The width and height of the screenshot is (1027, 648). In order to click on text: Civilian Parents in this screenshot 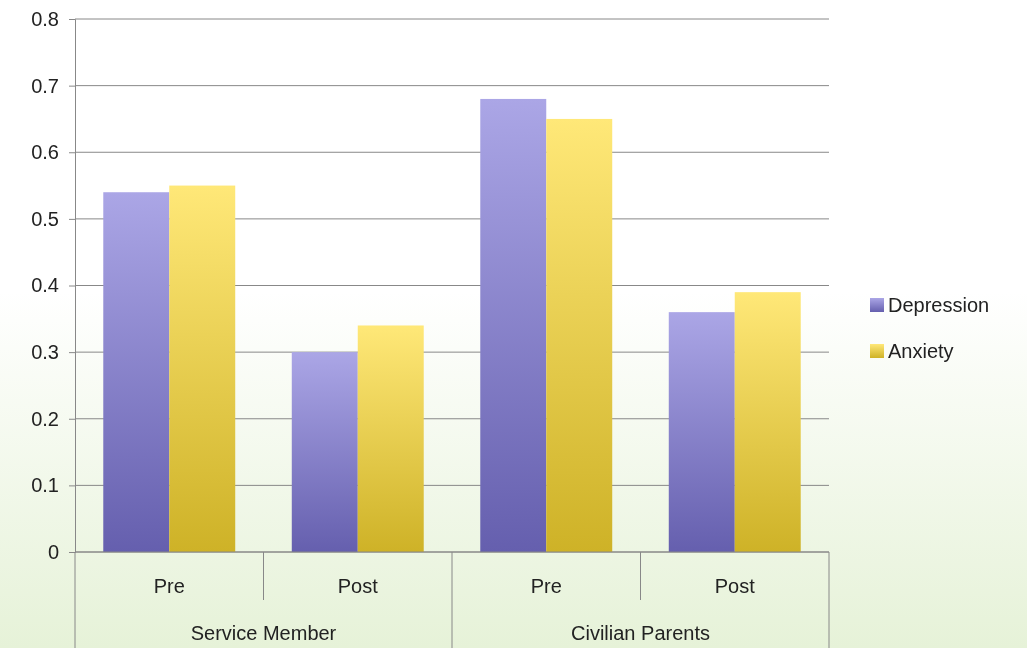, I will do `click(640, 633)`.